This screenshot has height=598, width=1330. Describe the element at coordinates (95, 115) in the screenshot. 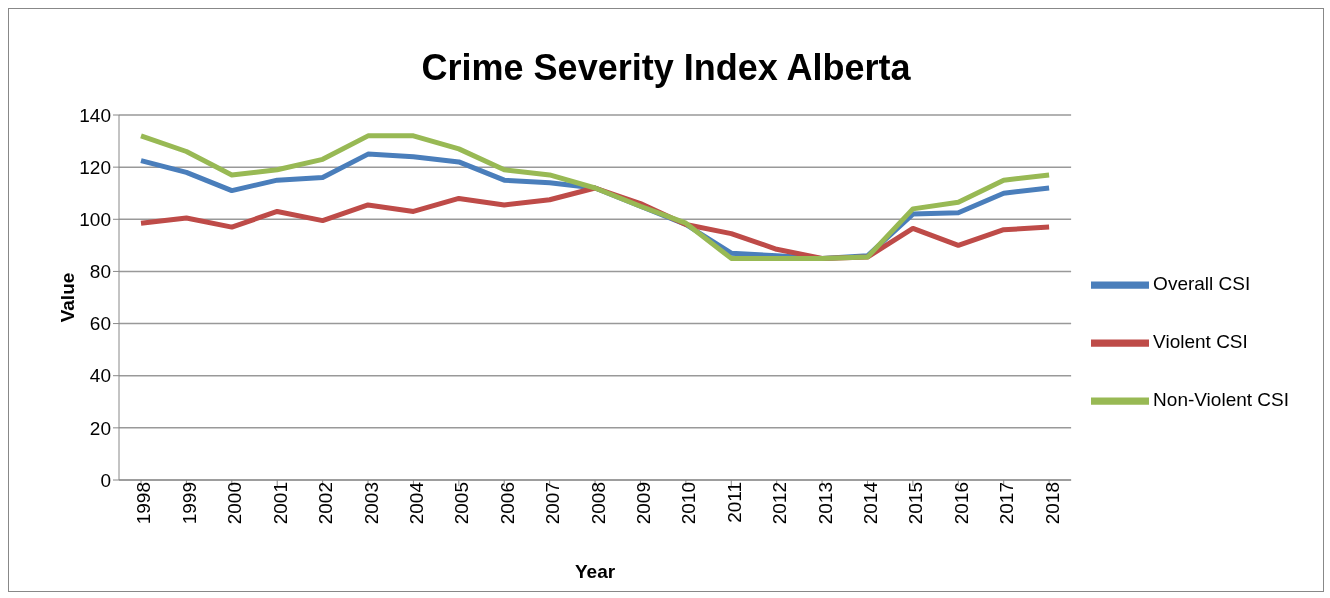

I see `y-tick-label: 140` at that location.